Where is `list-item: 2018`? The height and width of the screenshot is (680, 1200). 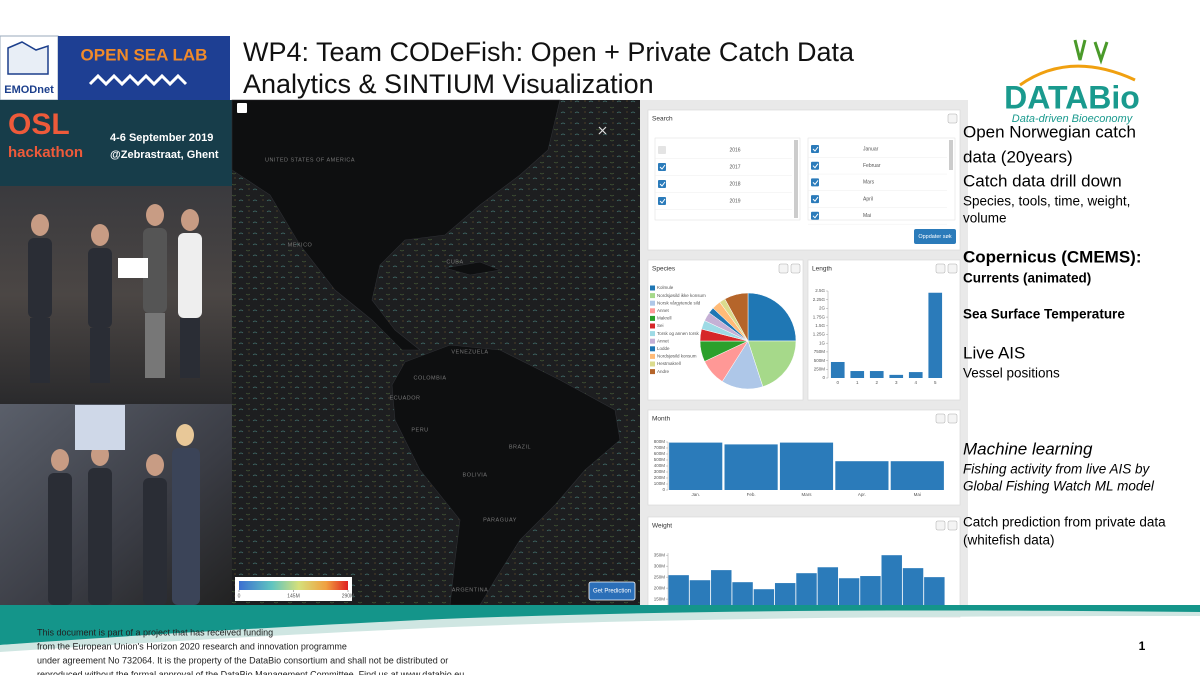
list-item: 2018 is located at coordinates (734, 184).